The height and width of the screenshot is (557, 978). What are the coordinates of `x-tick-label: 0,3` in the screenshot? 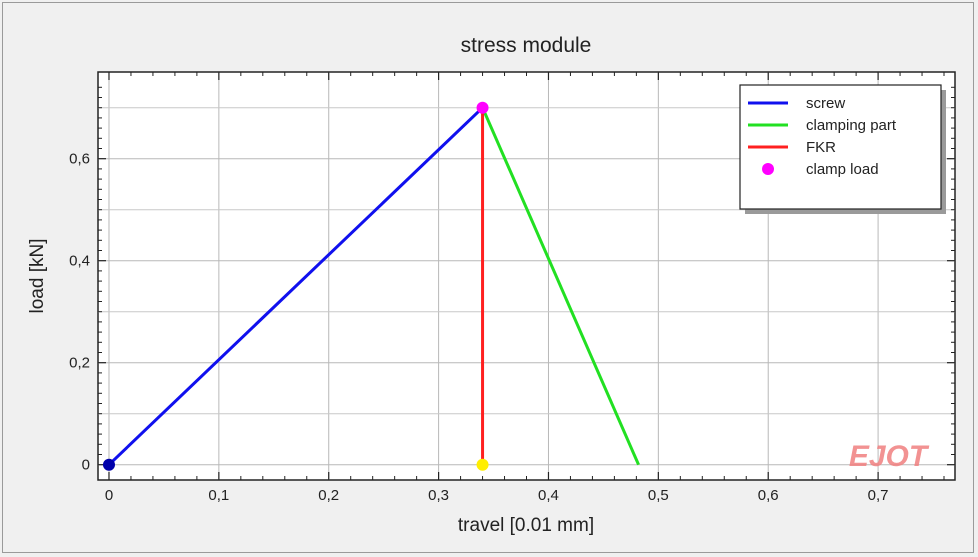 It's located at (438, 495).